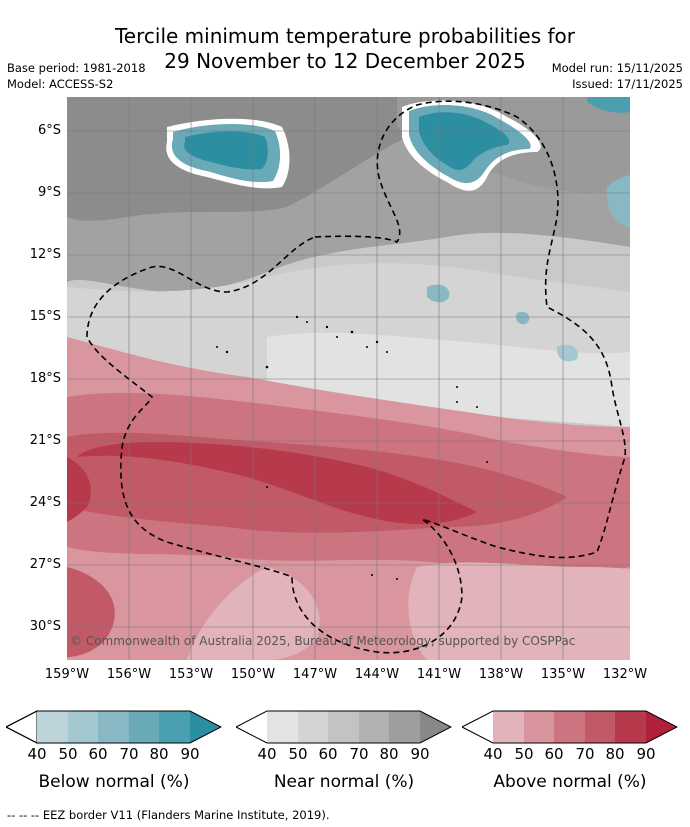  What do you see at coordinates (60, 84) in the screenshot?
I see `model-name: Model: ACCESS-S2` at bounding box center [60, 84].